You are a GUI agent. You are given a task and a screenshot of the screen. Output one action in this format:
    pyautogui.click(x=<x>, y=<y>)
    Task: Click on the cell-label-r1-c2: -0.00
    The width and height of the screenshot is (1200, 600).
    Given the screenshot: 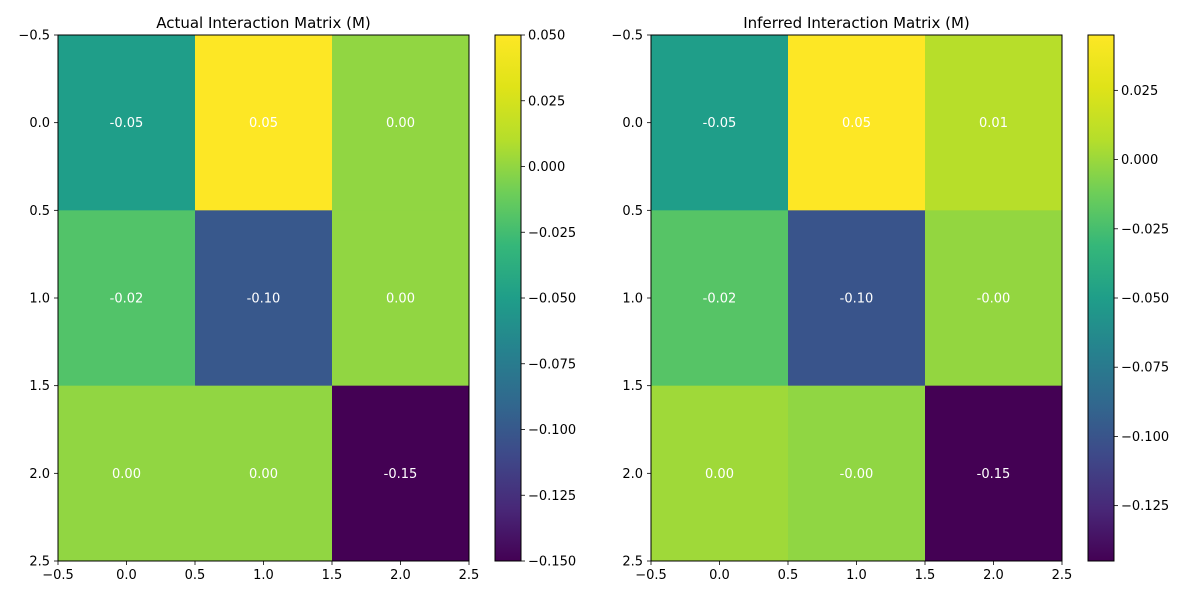 What is the action you would take?
    pyautogui.click(x=994, y=299)
    